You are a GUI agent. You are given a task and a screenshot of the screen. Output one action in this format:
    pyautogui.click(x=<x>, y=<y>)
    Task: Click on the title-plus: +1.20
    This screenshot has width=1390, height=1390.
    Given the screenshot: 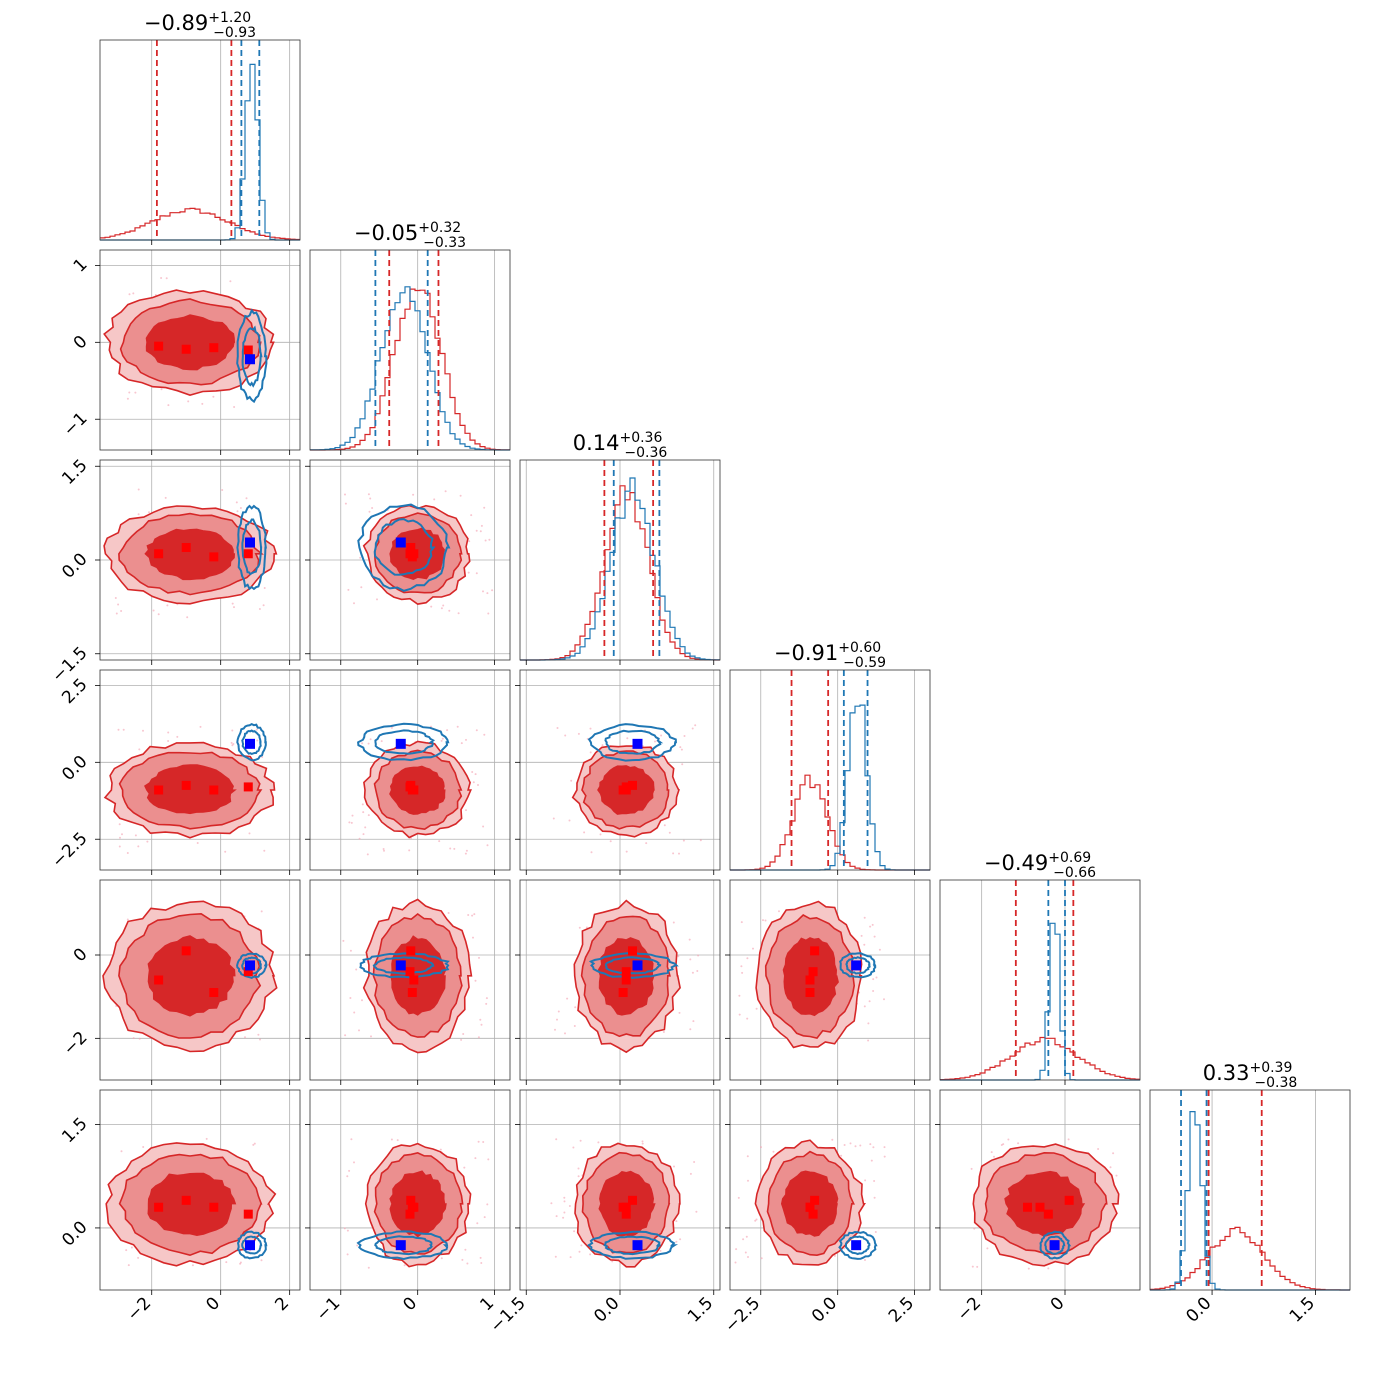 What is the action you would take?
    pyautogui.click(x=229, y=18)
    